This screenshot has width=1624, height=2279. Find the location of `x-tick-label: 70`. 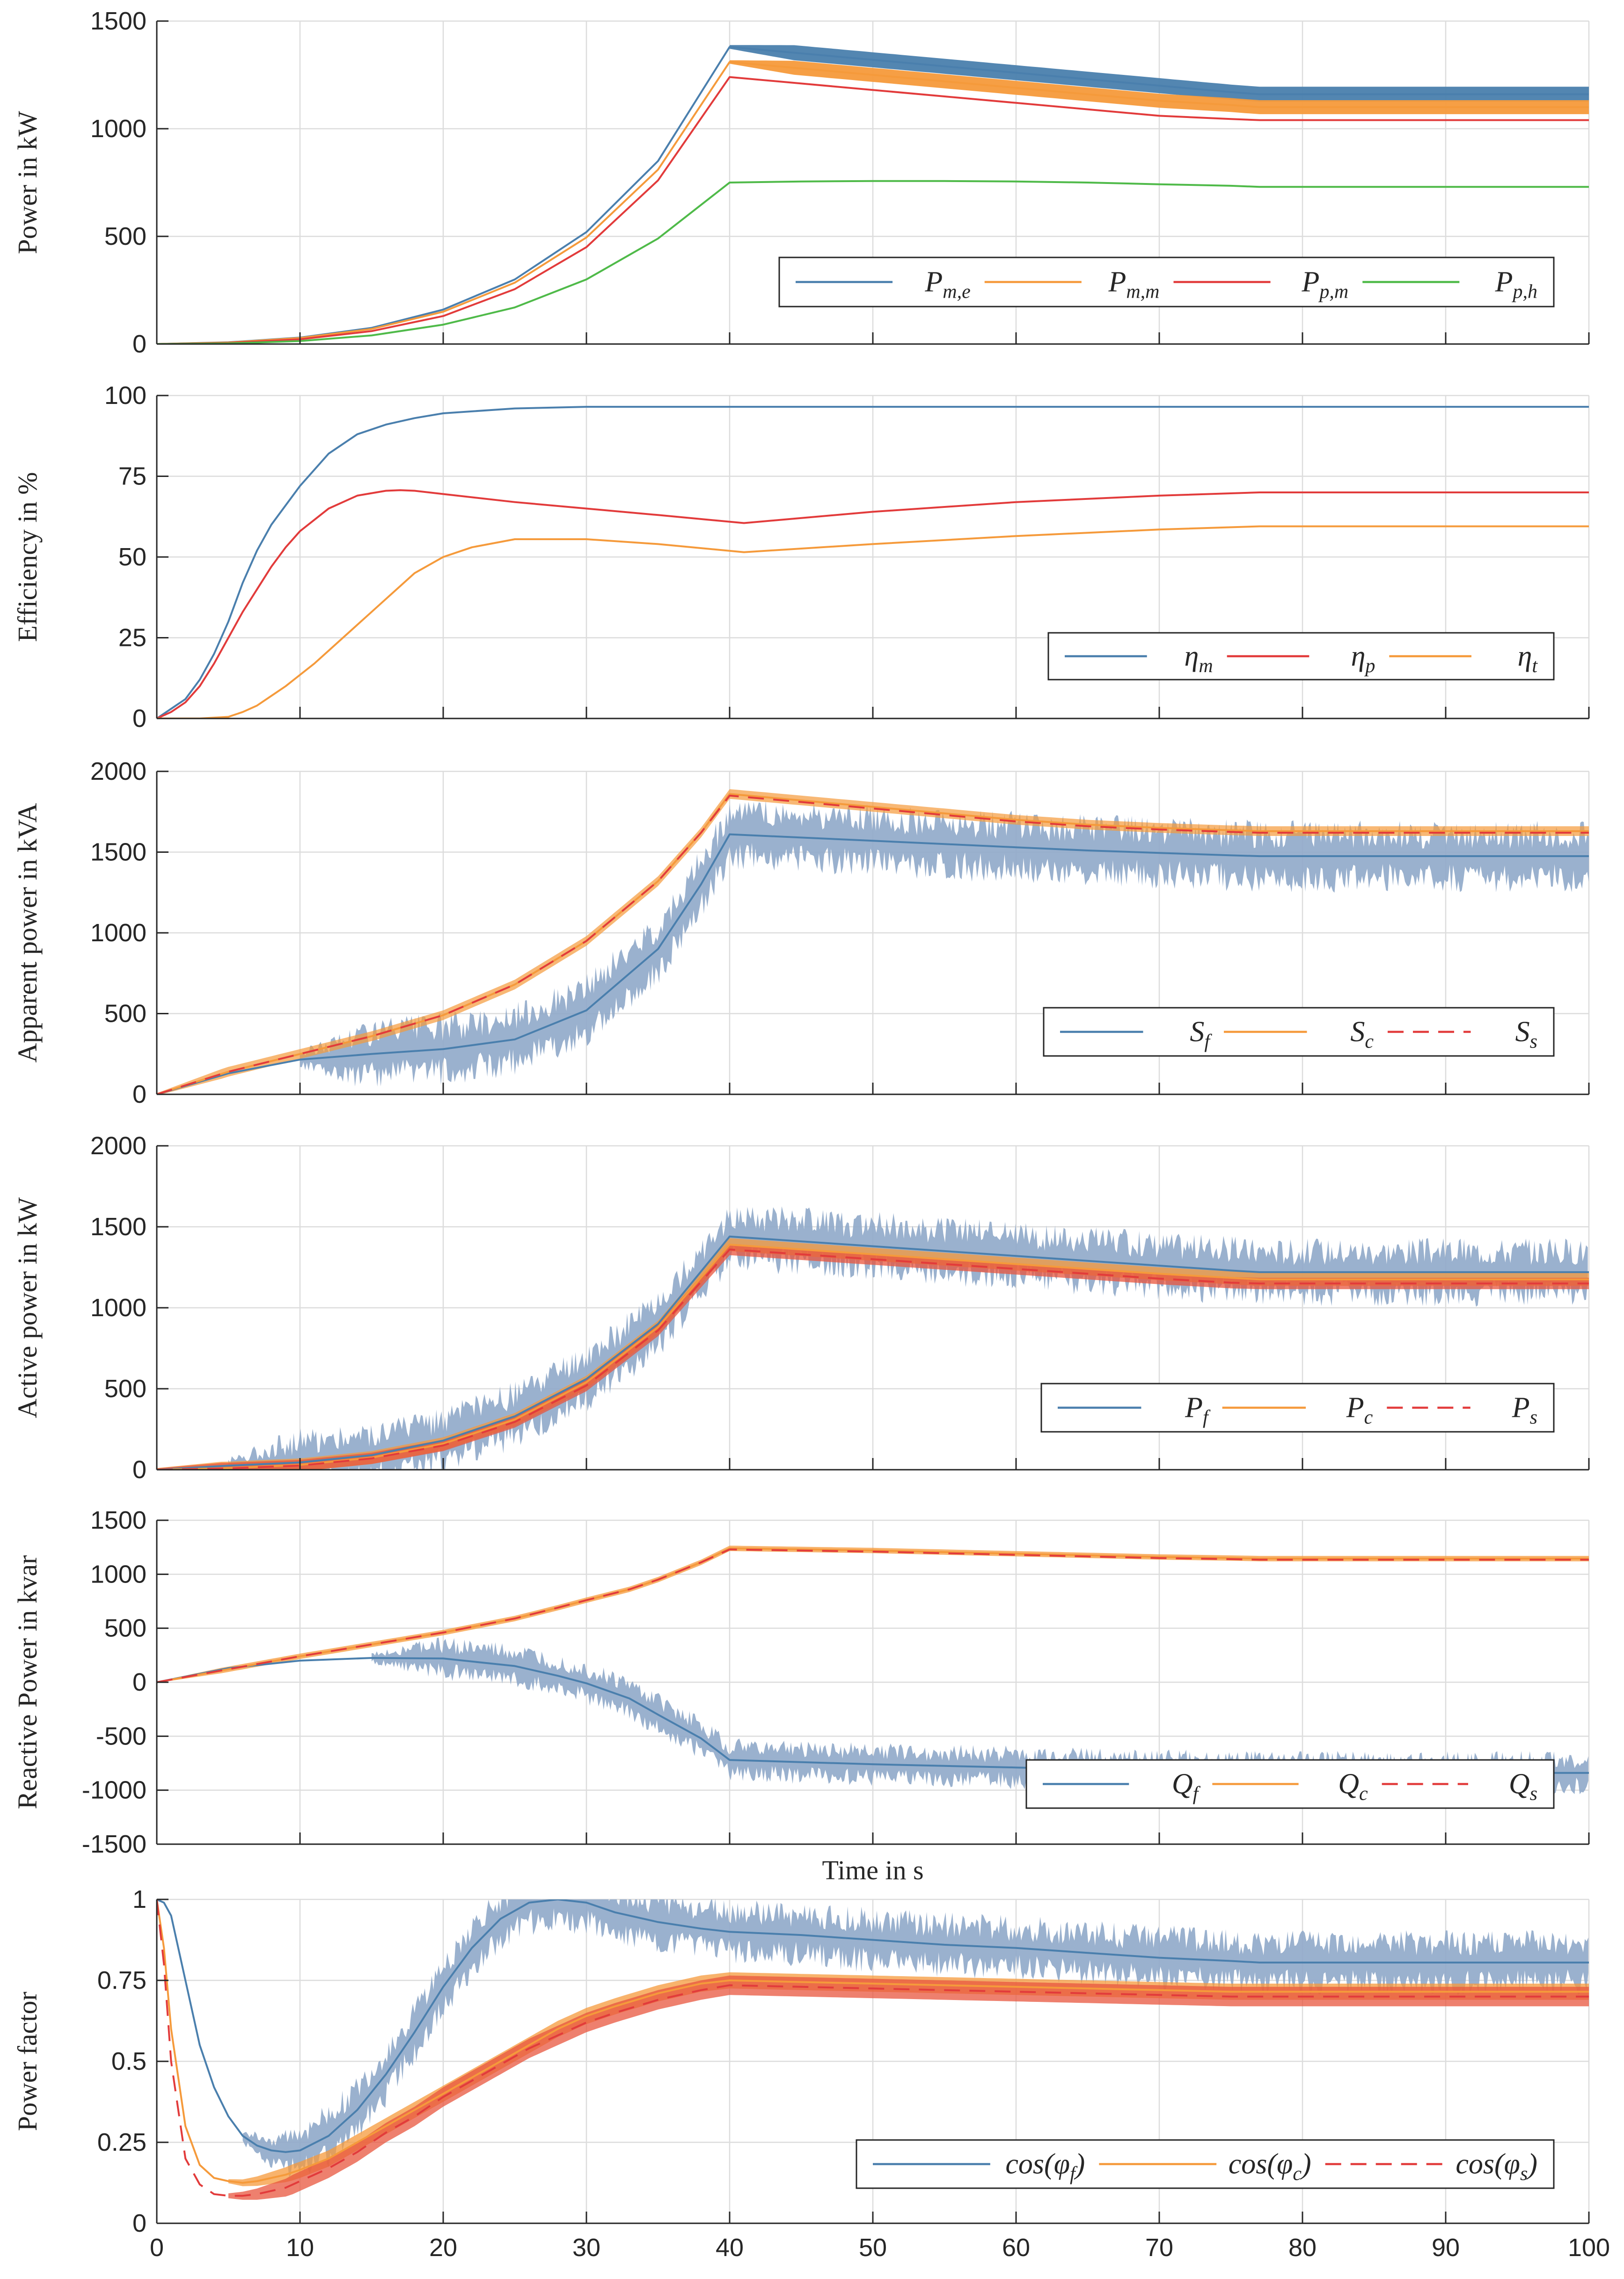

x-tick-label: 70 is located at coordinates (1159, 2248).